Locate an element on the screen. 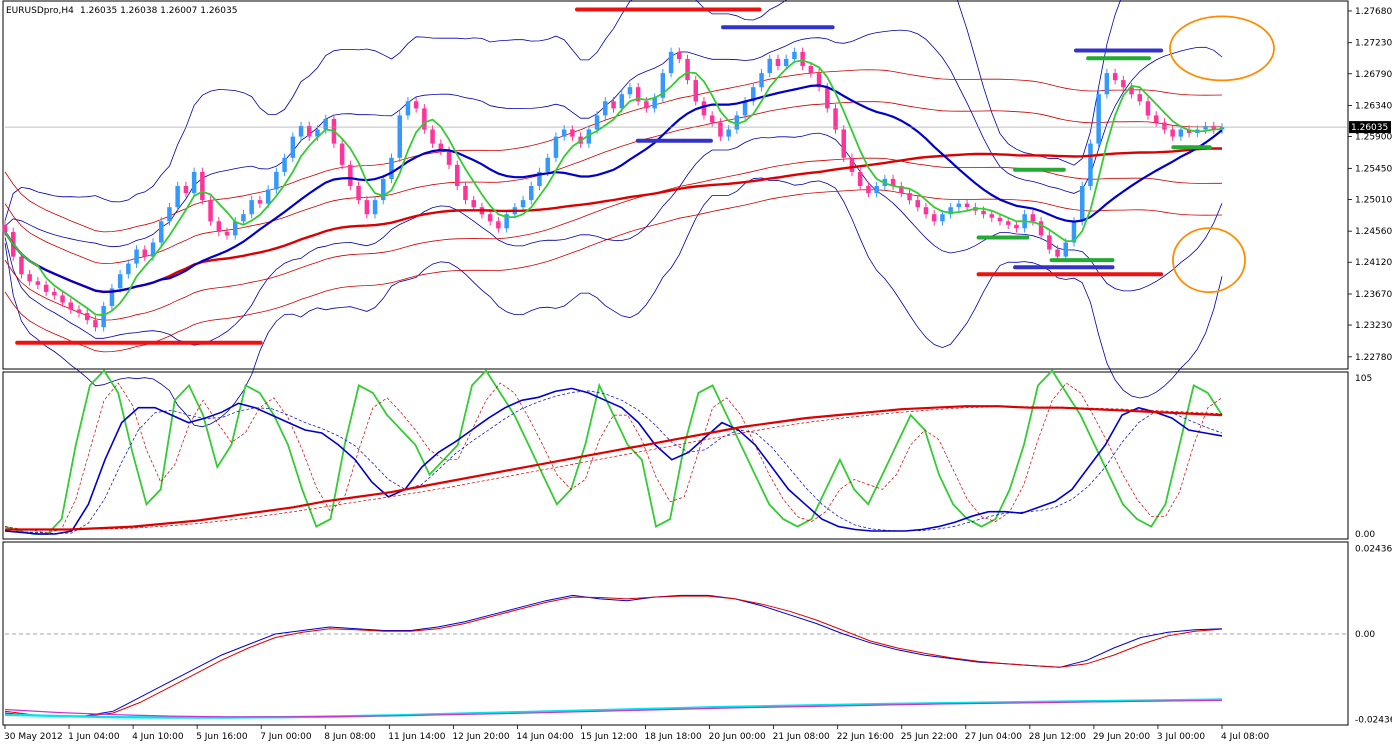  current-price-label: 1.26035 is located at coordinates (1369, 128).